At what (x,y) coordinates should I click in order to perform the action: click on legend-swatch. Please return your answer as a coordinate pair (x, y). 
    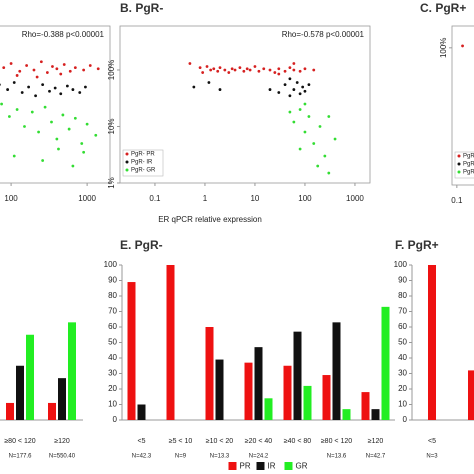
    Looking at the image, I should click on (232, 466).